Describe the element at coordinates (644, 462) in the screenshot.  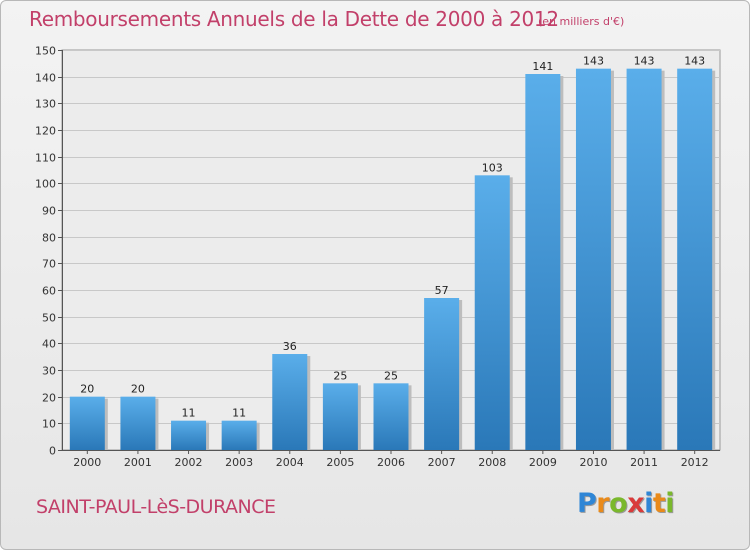
I see `x-tick-label: 2011` at that location.